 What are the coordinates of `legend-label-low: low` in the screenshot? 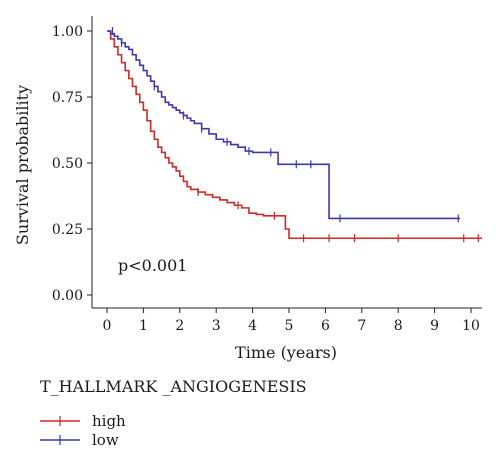 It's located at (105, 440).